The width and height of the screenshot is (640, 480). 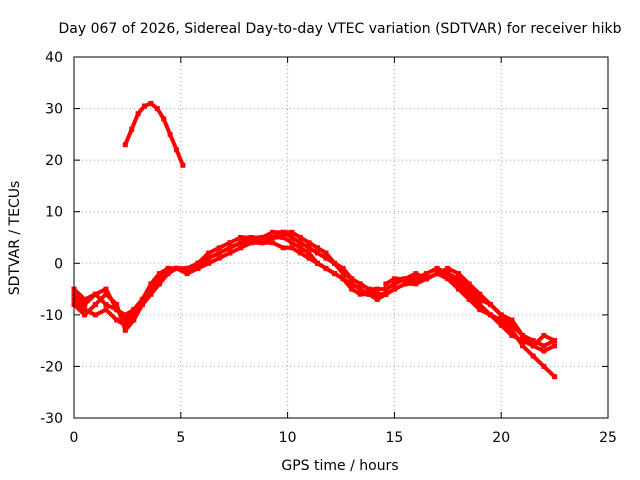 I want to click on y-tick-label: -10, so click(x=51, y=316).